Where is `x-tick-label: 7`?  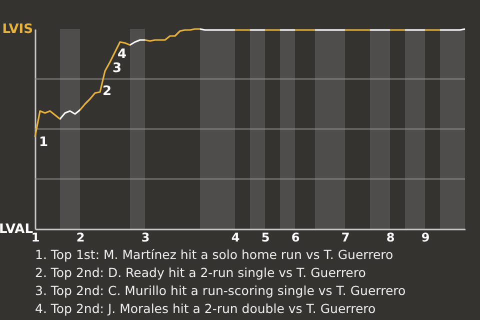 x-tick-label: 7 is located at coordinates (345, 237).